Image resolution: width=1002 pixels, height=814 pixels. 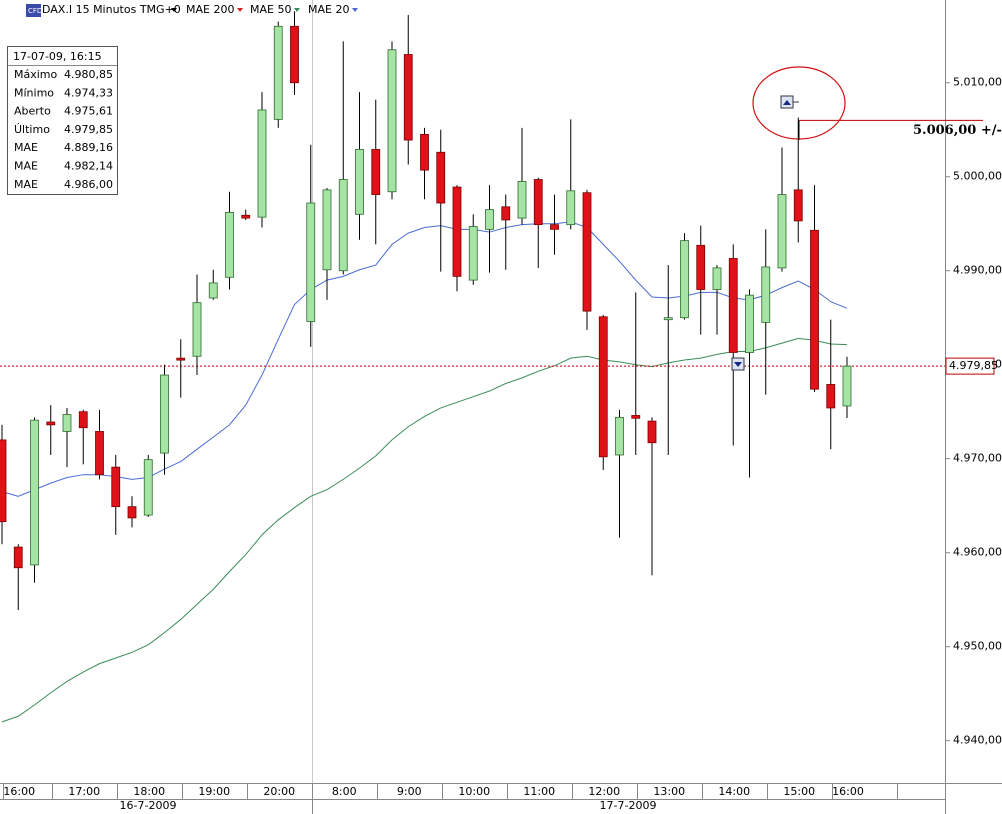 I want to click on toolbar: CFD DAX.I 15 Minutos TMG+0, so click(x=103, y=10).